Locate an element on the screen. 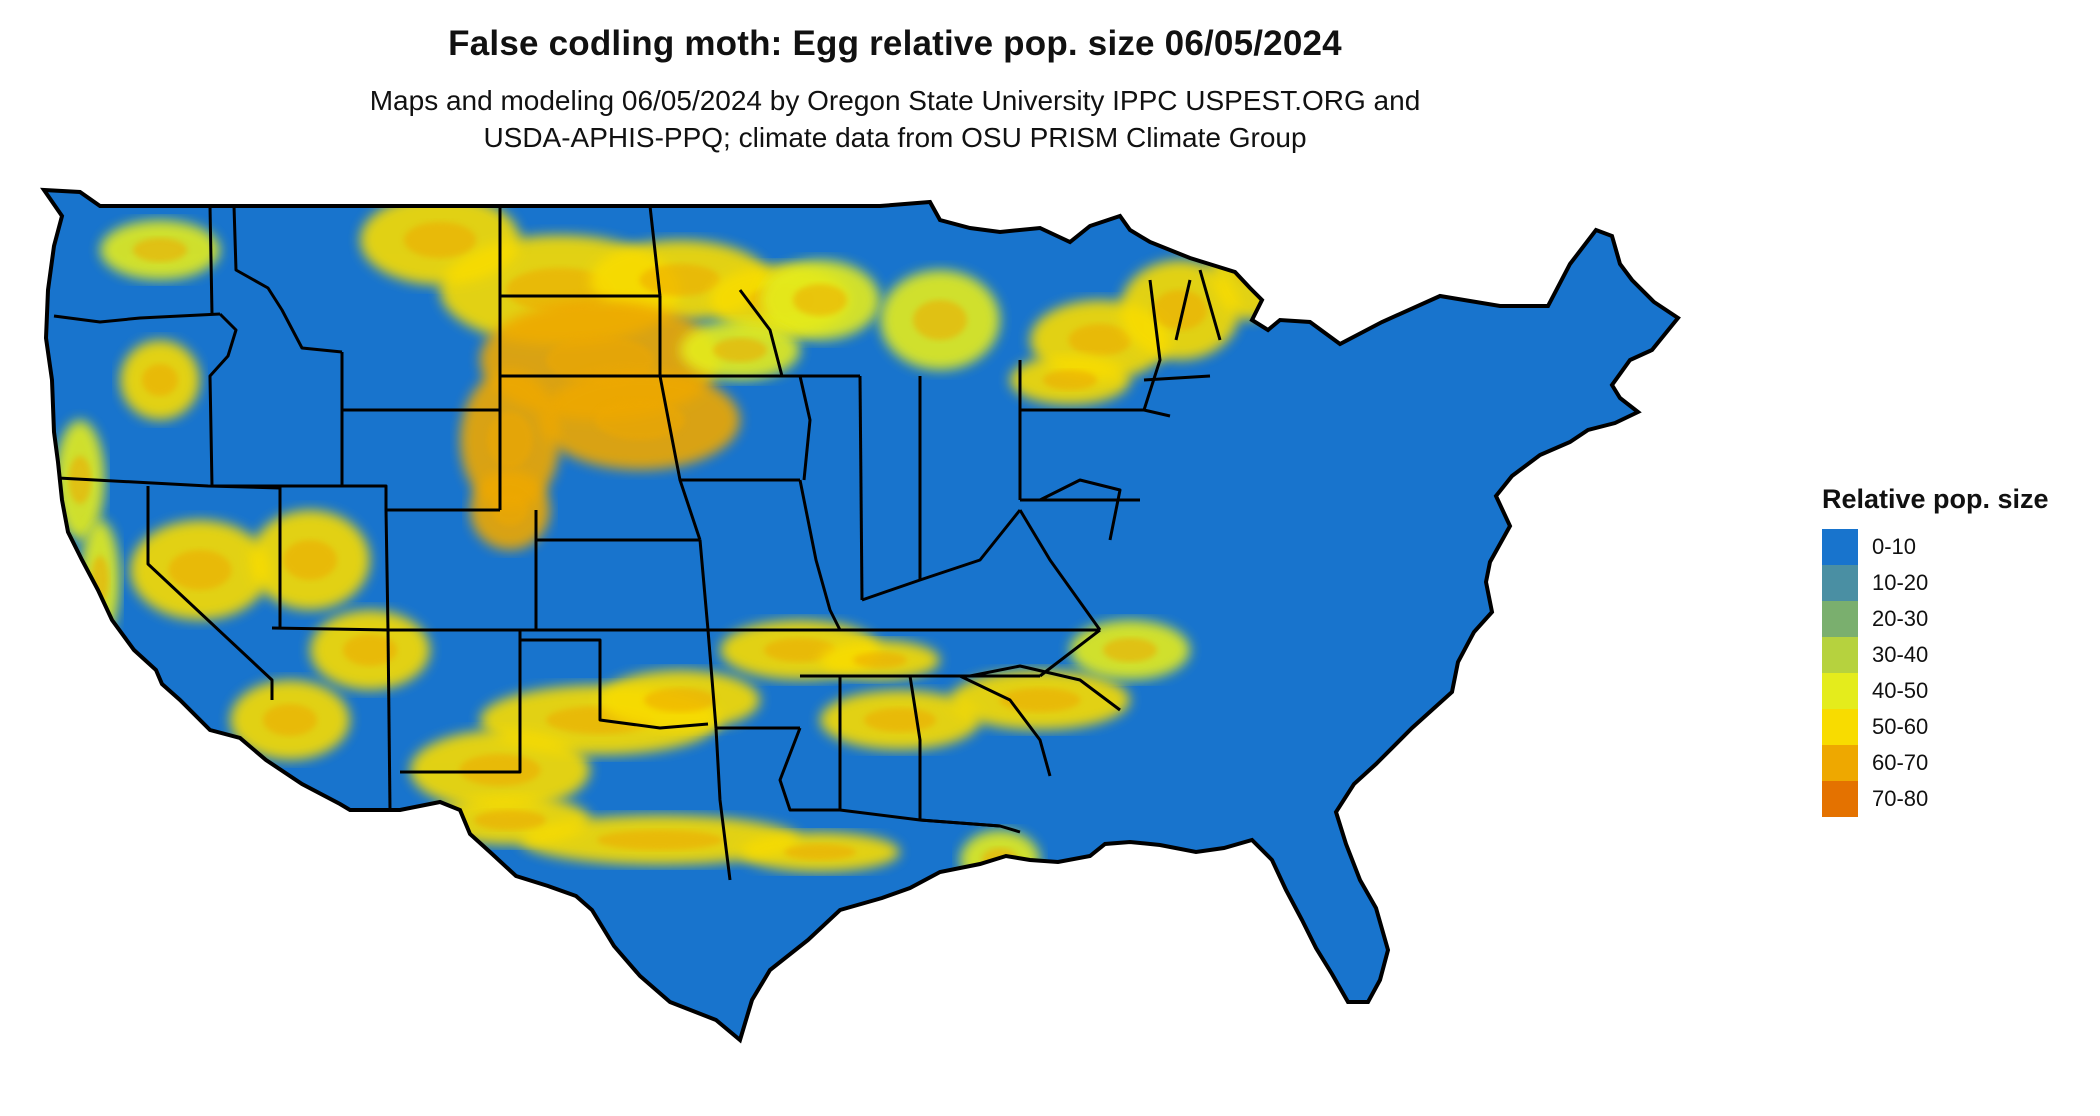 The image size is (2100, 1116). al-ga-border is located at coordinates (915, 747).